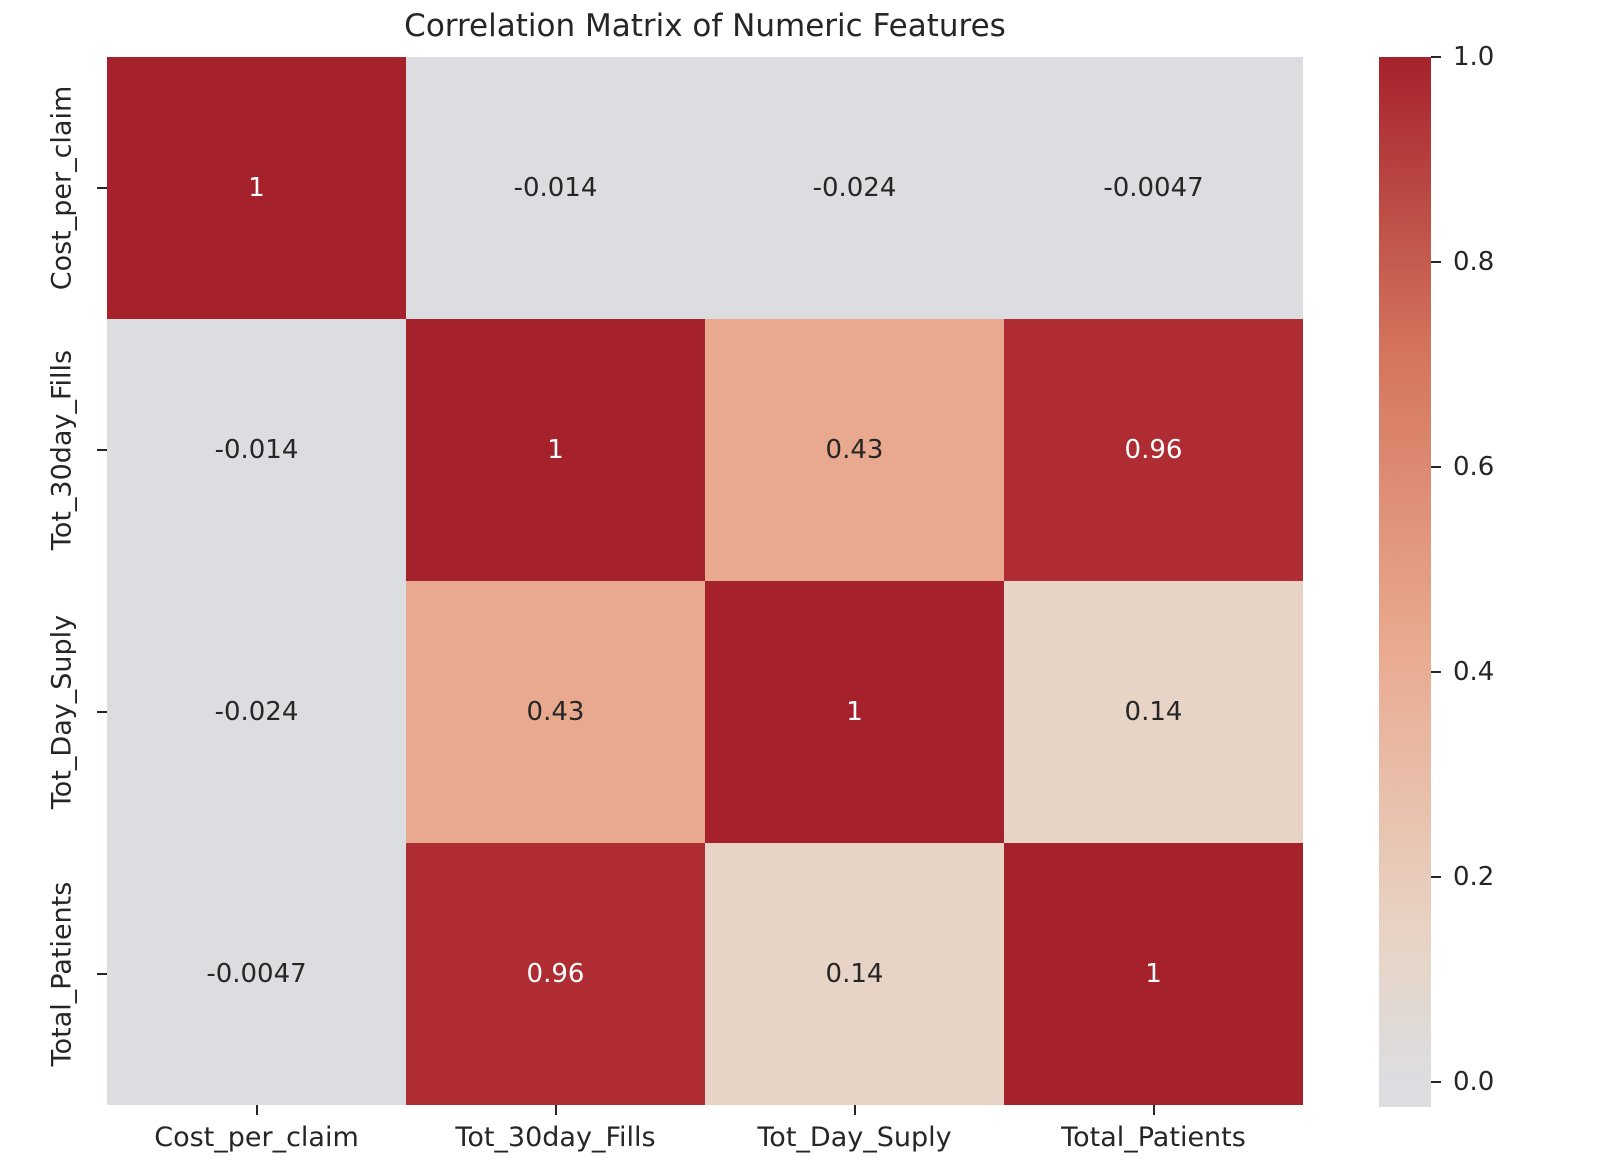 Image resolution: width=1602 pixels, height=1163 pixels. What do you see at coordinates (555, 1137) in the screenshot?
I see `x-axis-label-Tot_30day_Fills: Tot_30day_Fills` at bounding box center [555, 1137].